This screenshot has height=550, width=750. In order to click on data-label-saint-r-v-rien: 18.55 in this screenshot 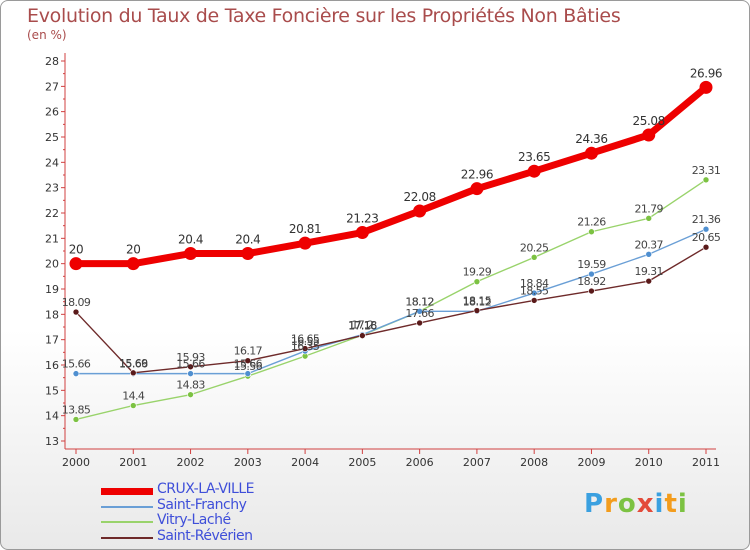, I will do `click(534, 290)`.